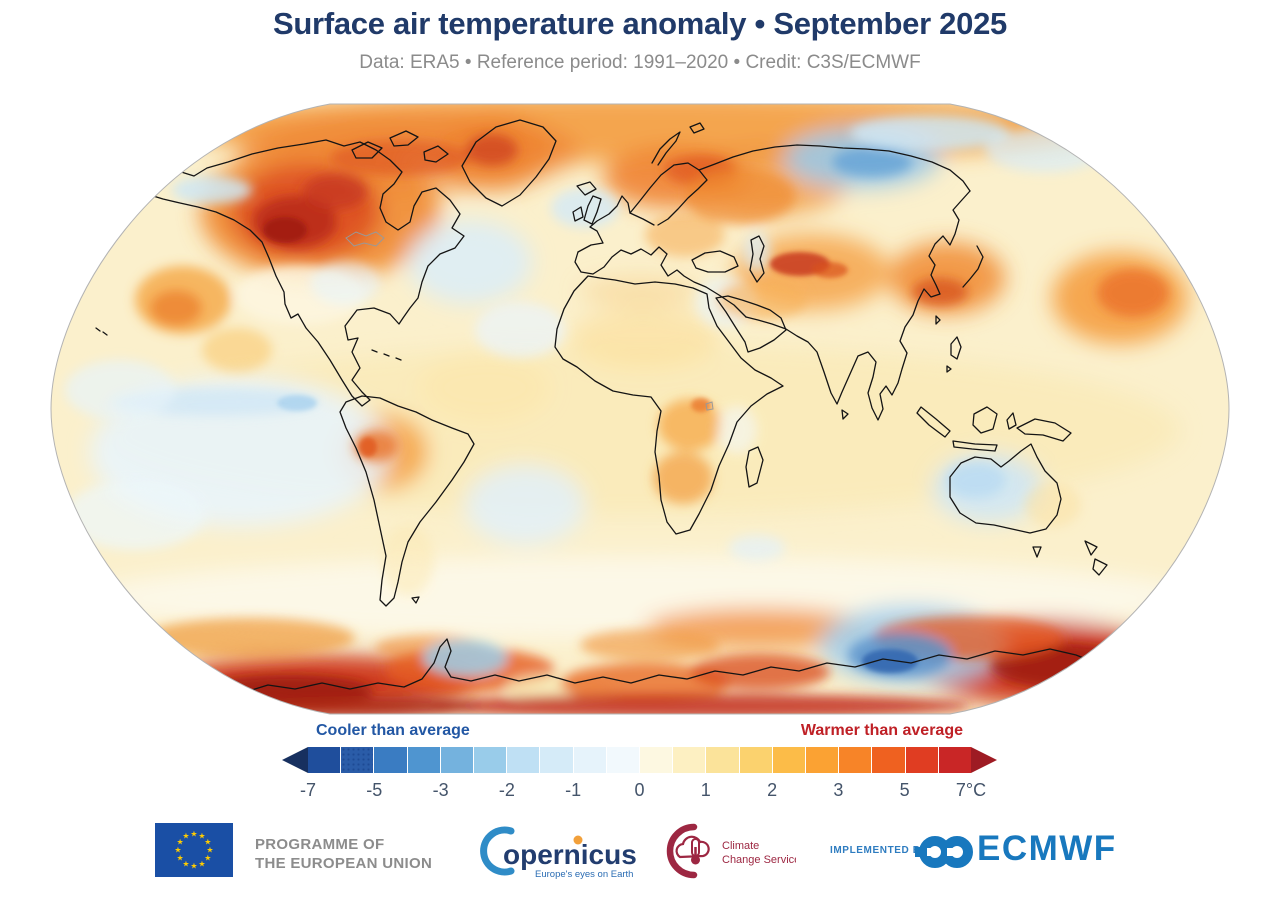 The height and width of the screenshot is (897, 1280). What do you see at coordinates (194, 850) in the screenshot?
I see `eu-flag-logo: ★ ★ ★ ★ ★ ★ ★ ★ ★ ★ ★ ★` at bounding box center [194, 850].